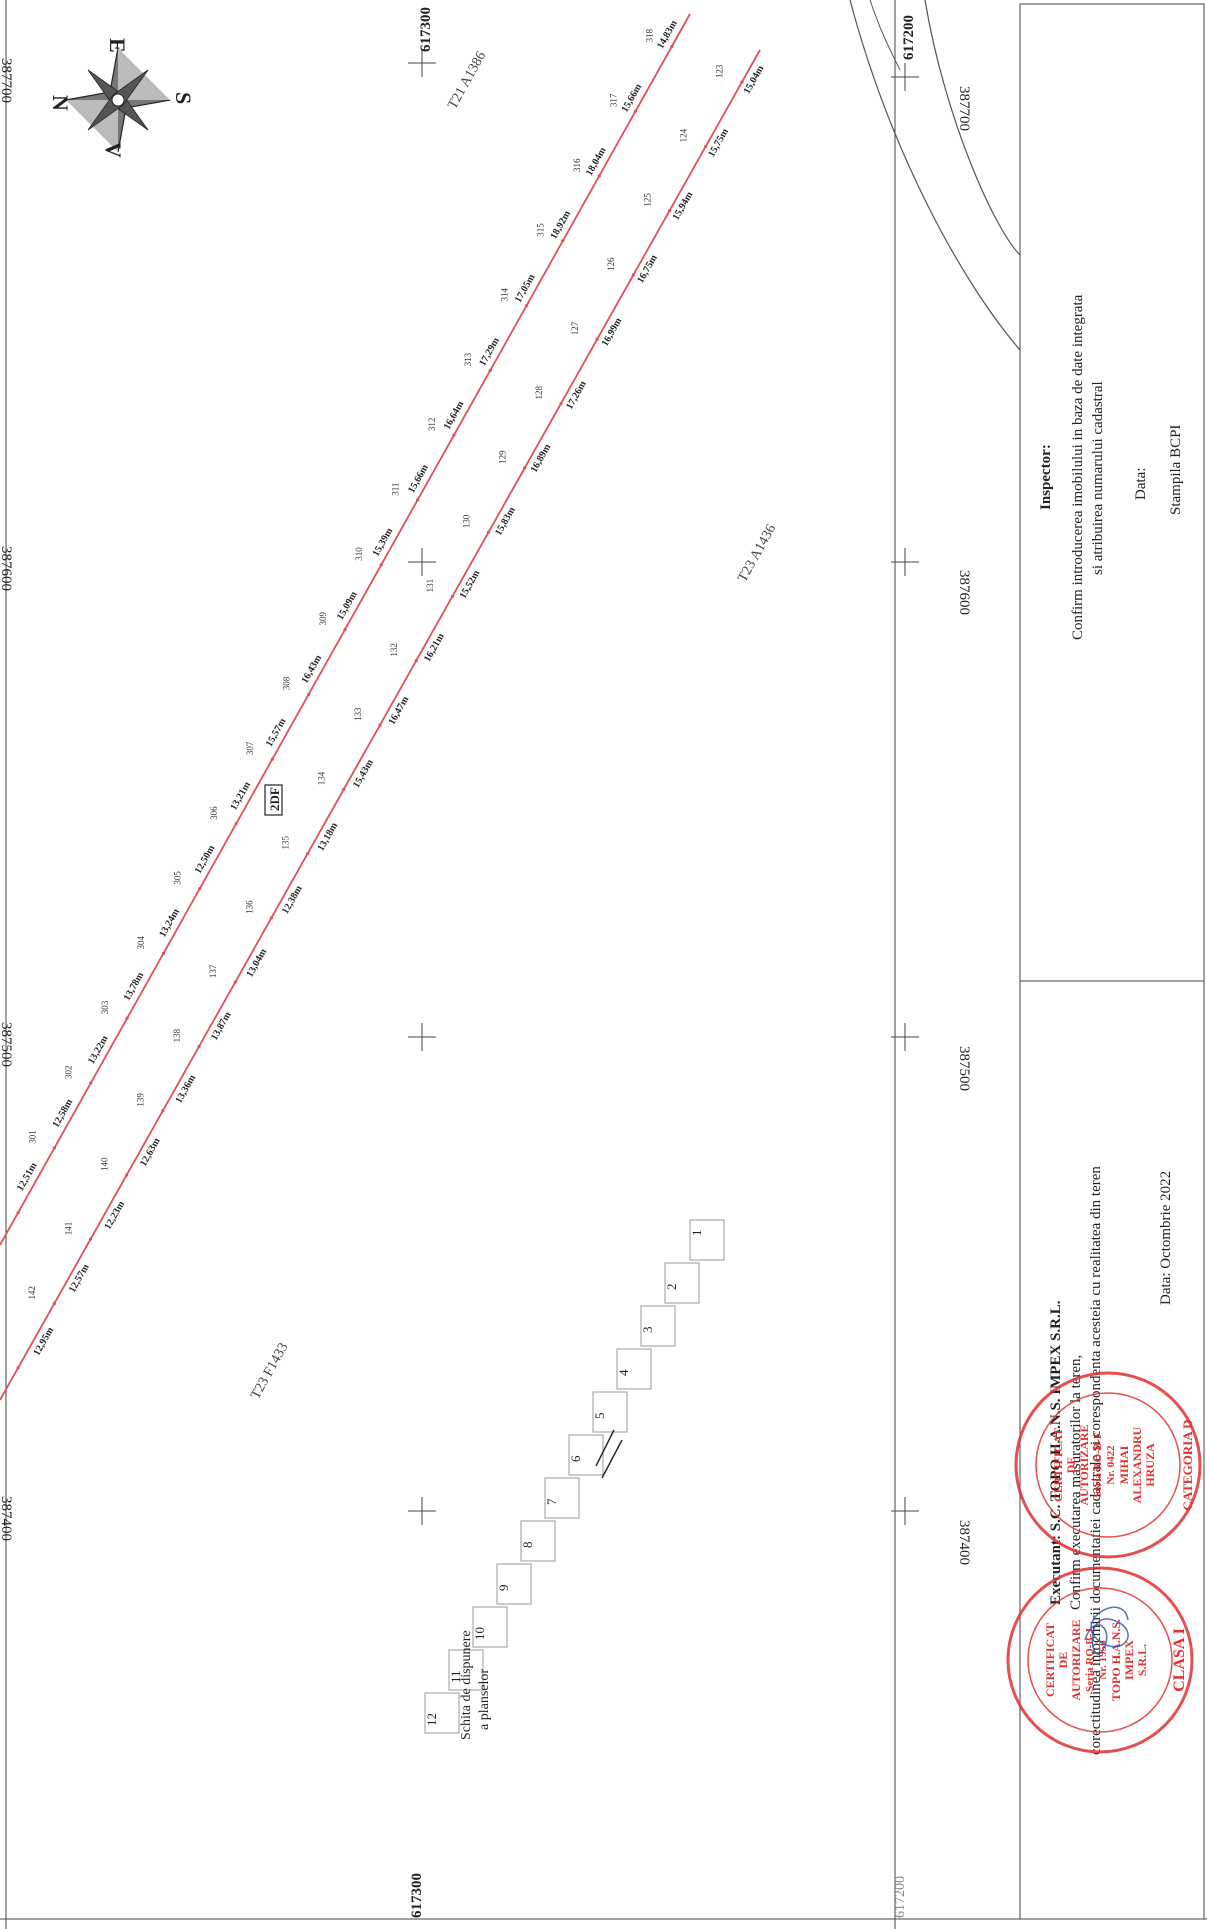 The width and height of the screenshot is (1207, 1929). I want to click on northing-labels-left: 387700 387600 387500 387400, so click(7, 799).